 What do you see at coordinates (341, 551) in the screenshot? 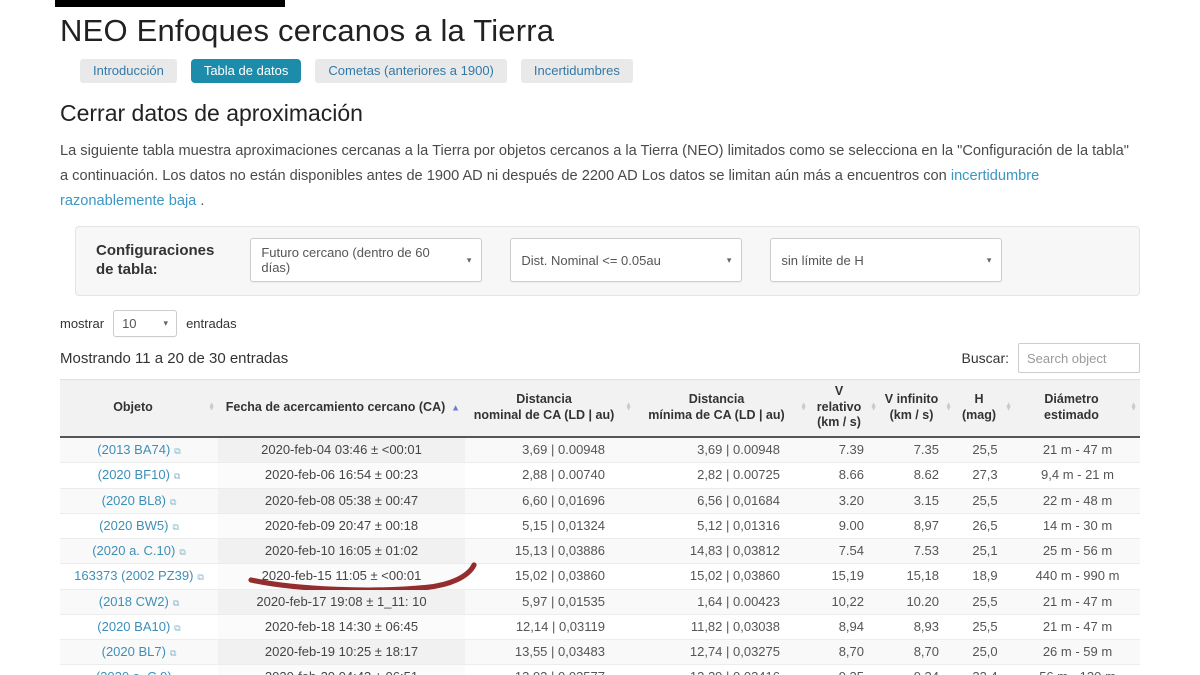
I see `ca-date-text: 2020-feb-10 16:05 ± 01:02` at bounding box center [341, 551].